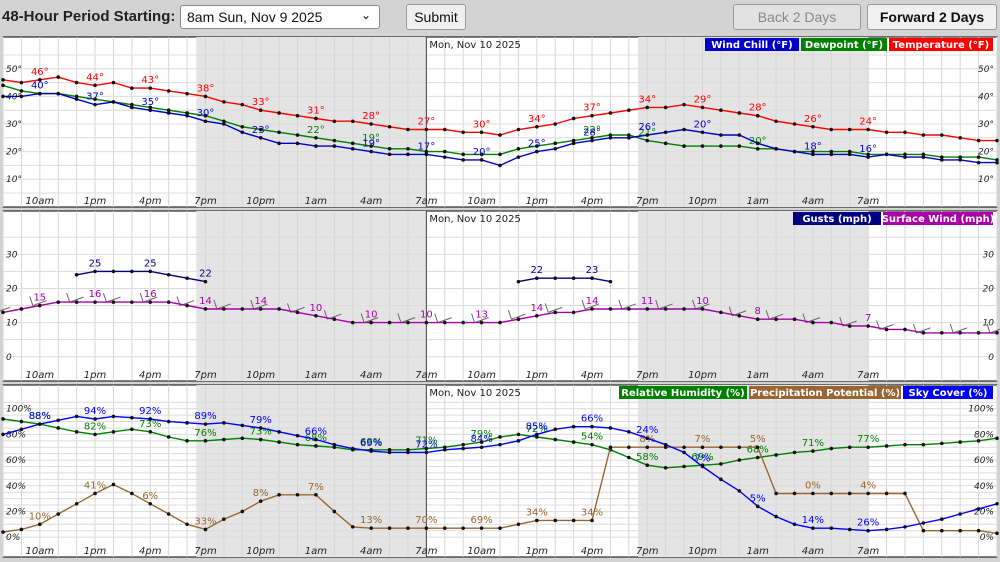 The image size is (1000, 562). I want to click on data-label-temperature: 38°, so click(206, 88).